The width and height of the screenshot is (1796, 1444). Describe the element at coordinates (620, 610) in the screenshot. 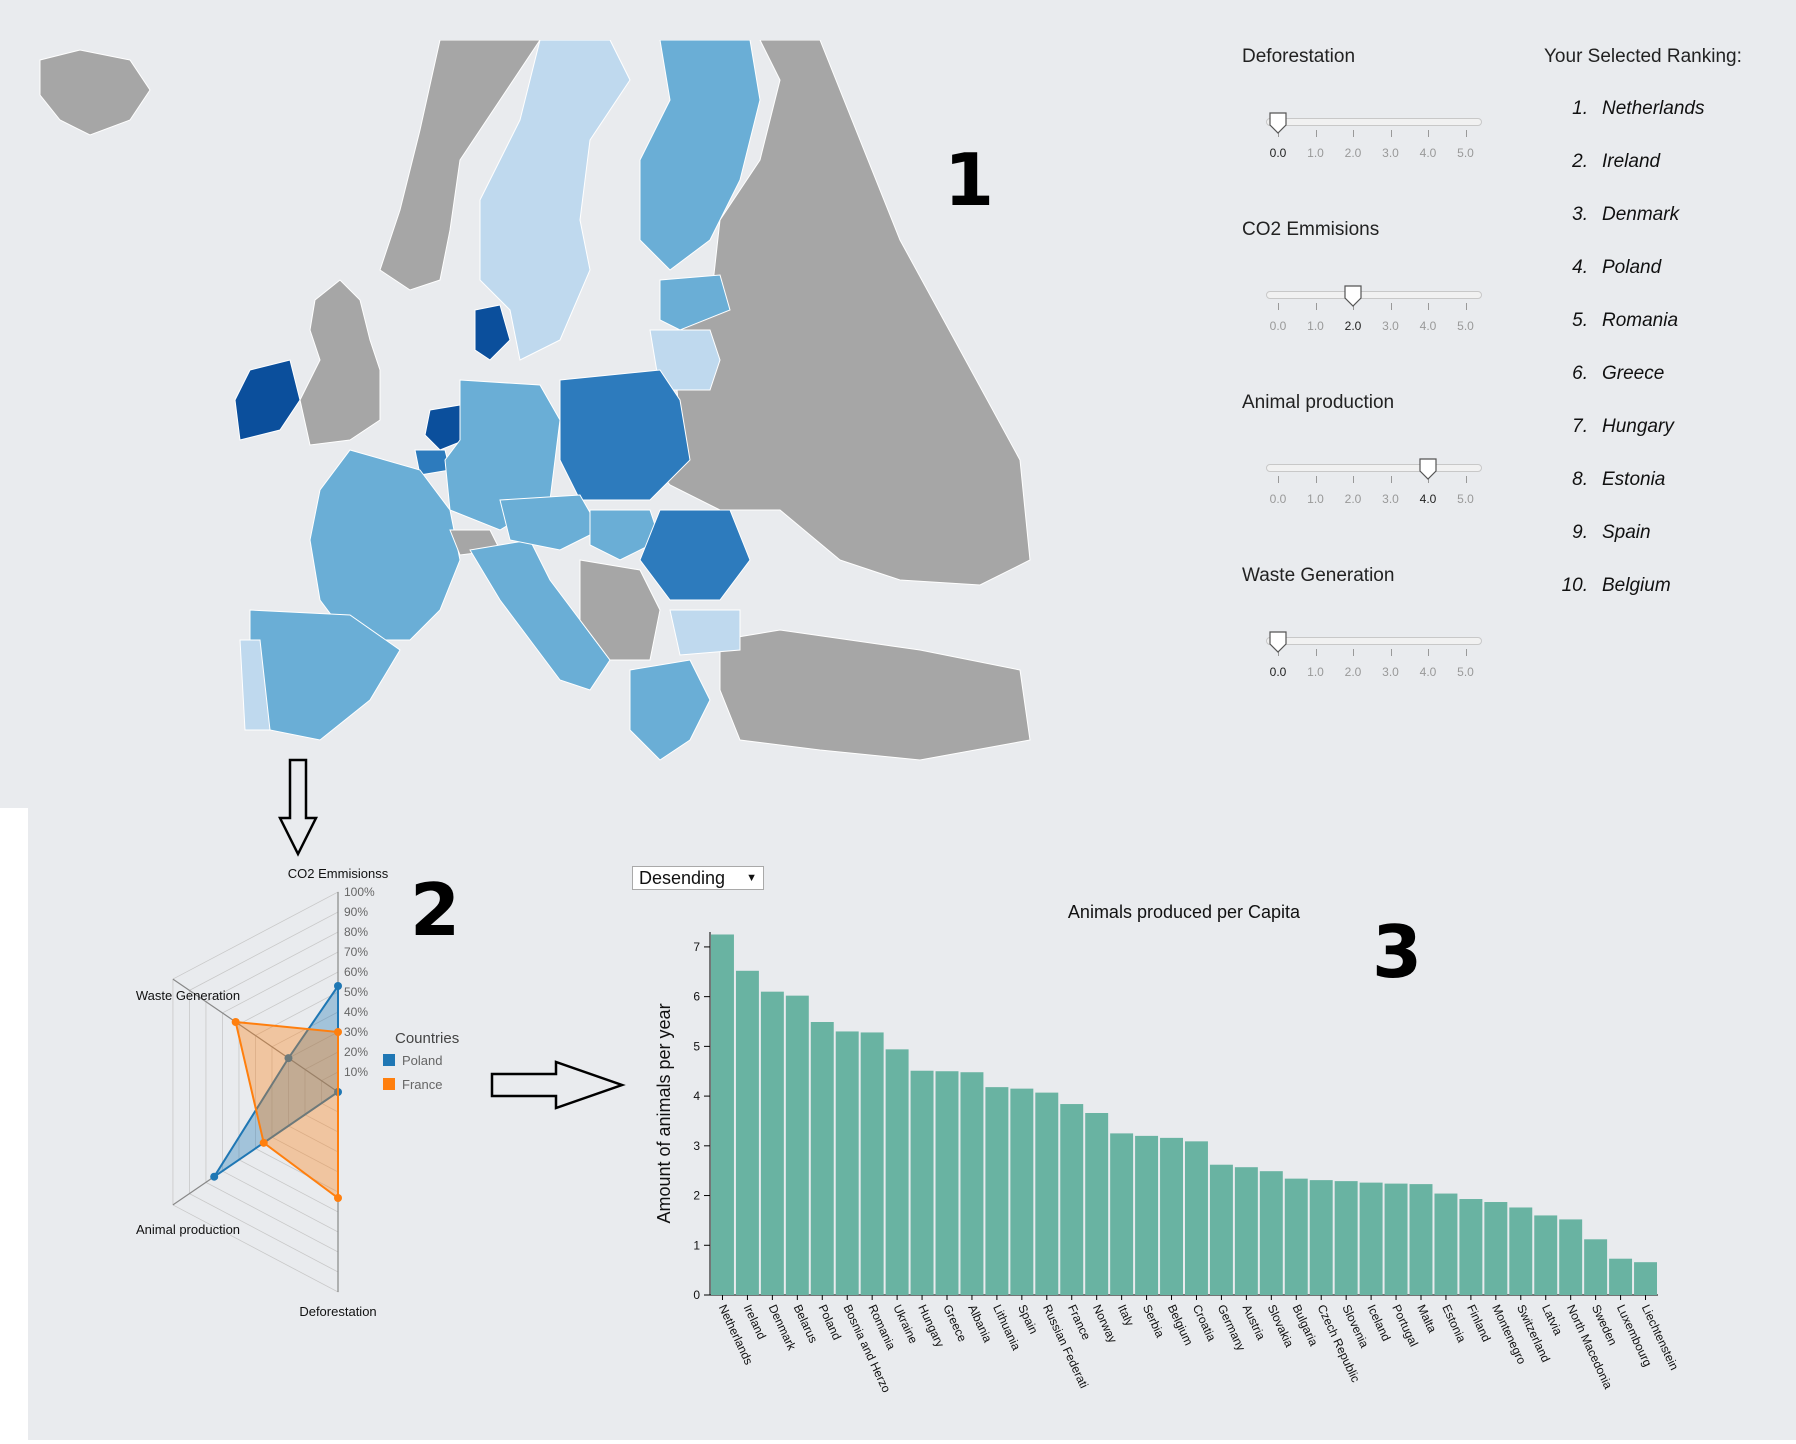

I see `map-region-balkans` at that location.